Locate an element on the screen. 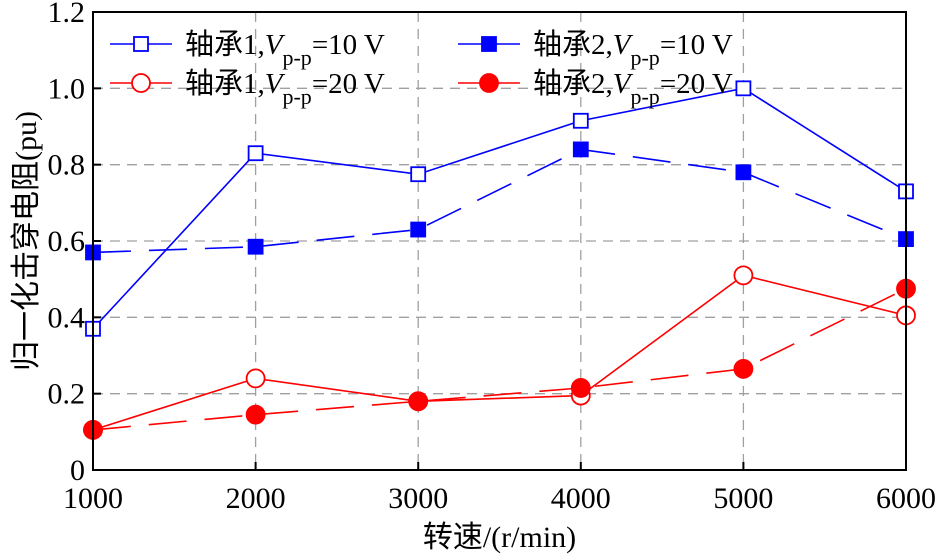 The height and width of the screenshot is (554, 939). y-tick-label: 1.0 is located at coordinates (67, 88).